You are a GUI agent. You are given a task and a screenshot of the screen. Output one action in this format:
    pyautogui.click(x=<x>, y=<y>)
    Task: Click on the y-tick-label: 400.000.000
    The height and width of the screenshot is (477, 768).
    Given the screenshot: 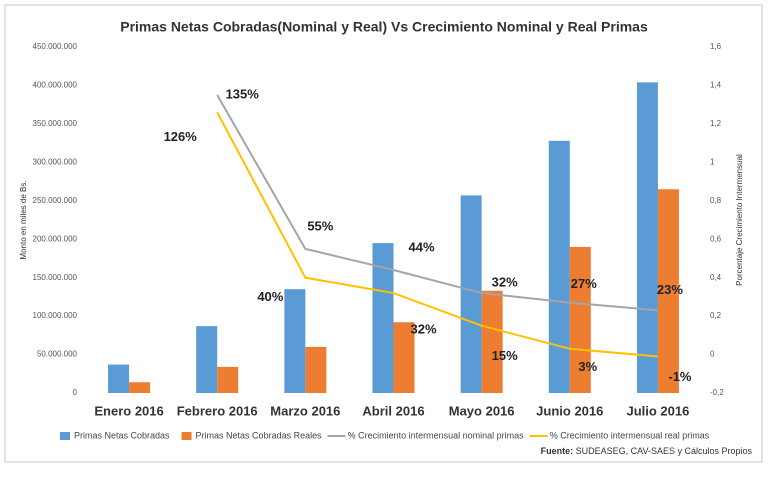 What is the action you would take?
    pyautogui.click(x=55, y=85)
    